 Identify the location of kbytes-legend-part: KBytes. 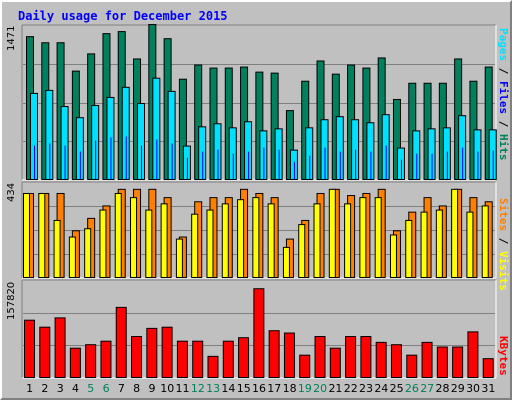
(503, 356).